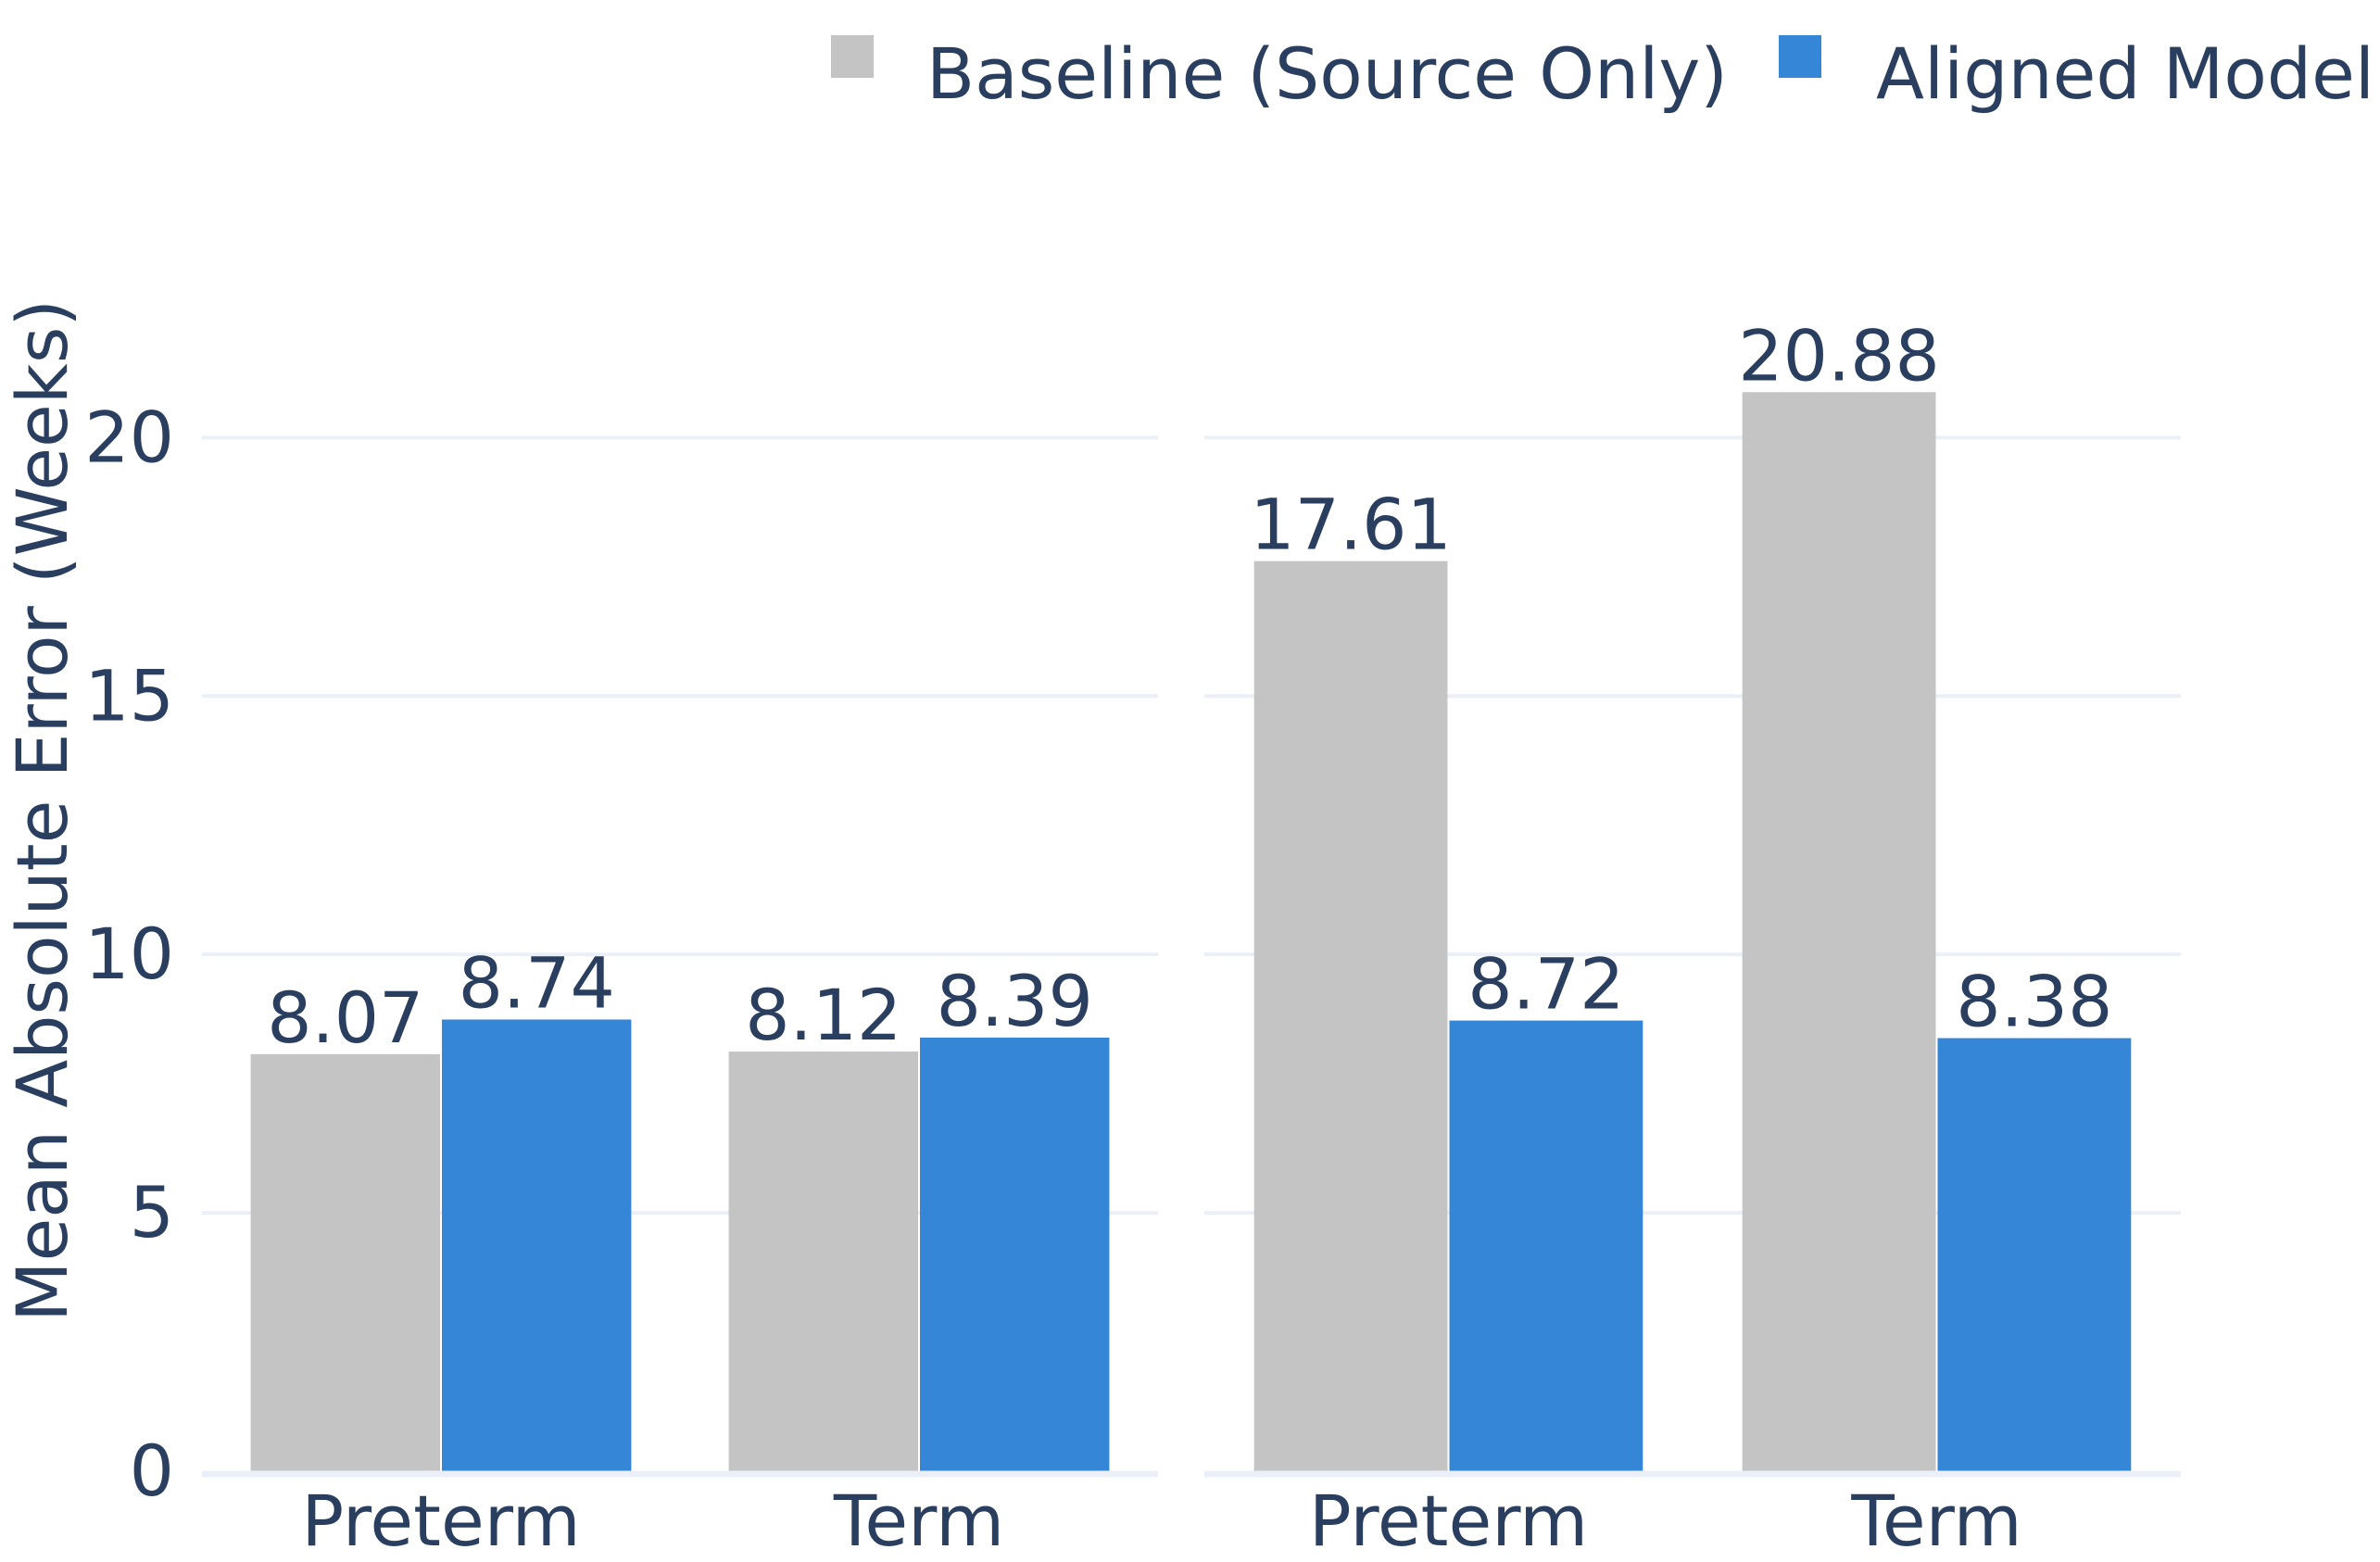 The width and height of the screenshot is (2380, 1562). What do you see at coordinates (129, 695) in the screenshot?
I see `y-tick-label: 15` at bounding box center [129, 695].